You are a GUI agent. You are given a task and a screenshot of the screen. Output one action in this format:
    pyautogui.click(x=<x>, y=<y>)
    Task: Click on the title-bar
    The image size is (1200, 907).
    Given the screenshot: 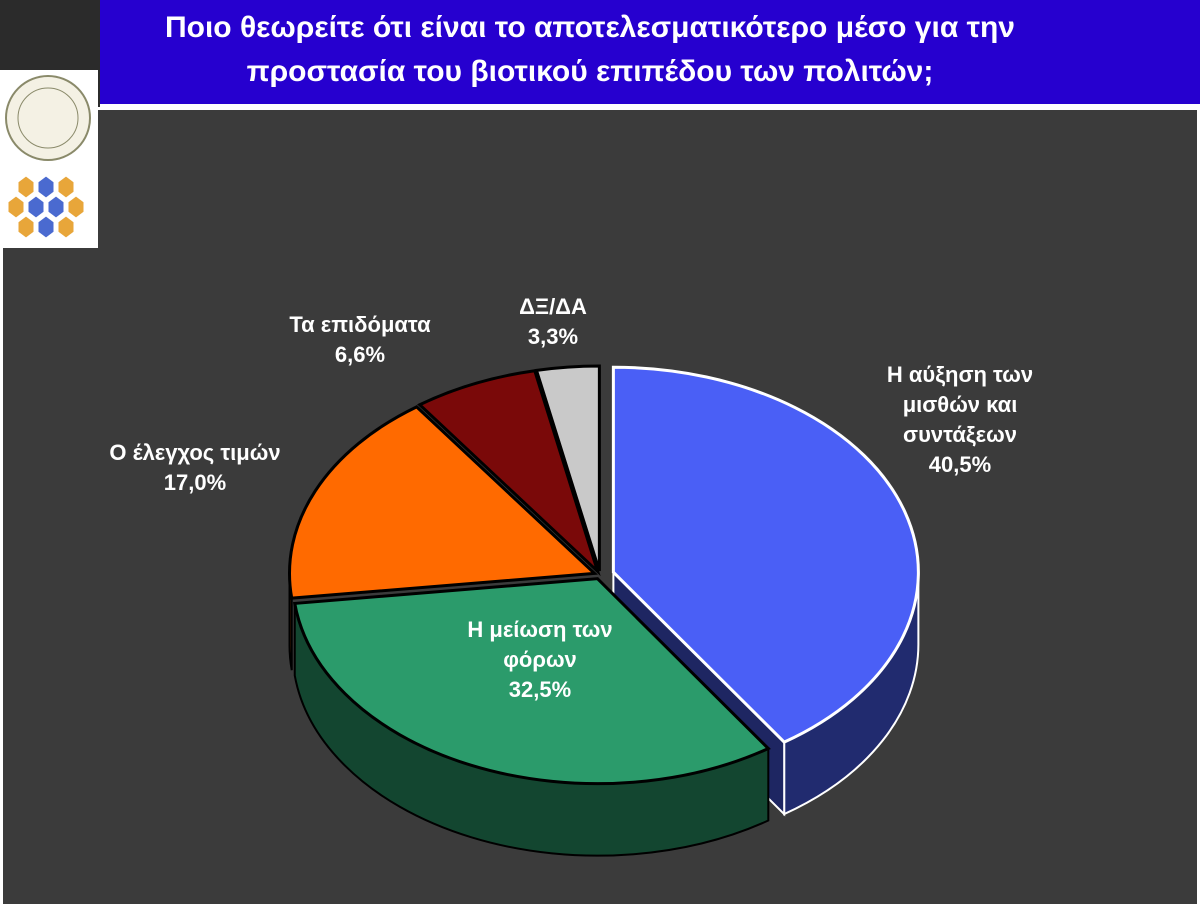 What is the action you would take?
    pyautogui.click(x=650, y=53)
    